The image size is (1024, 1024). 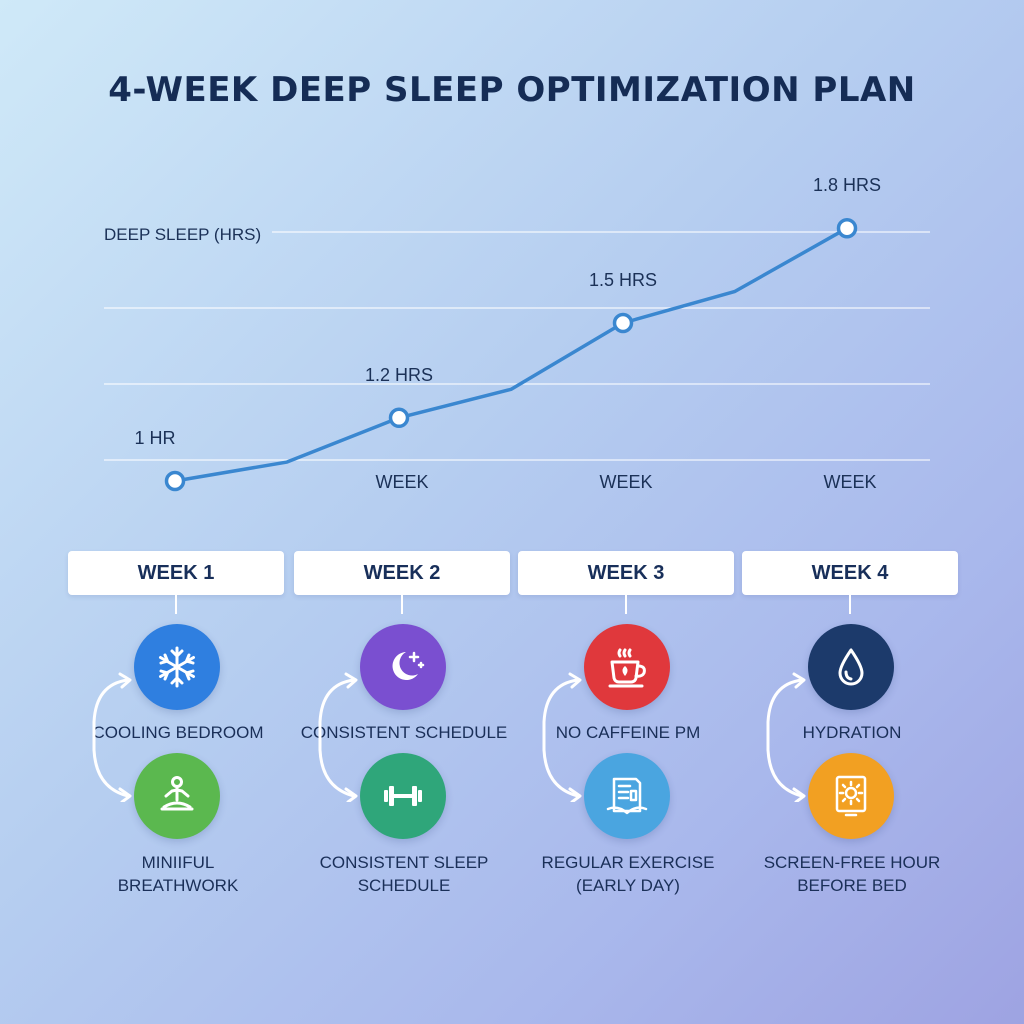 I want to click on week-3-top-label: NO CAFFEINE PM, so click(x=628, y=732).